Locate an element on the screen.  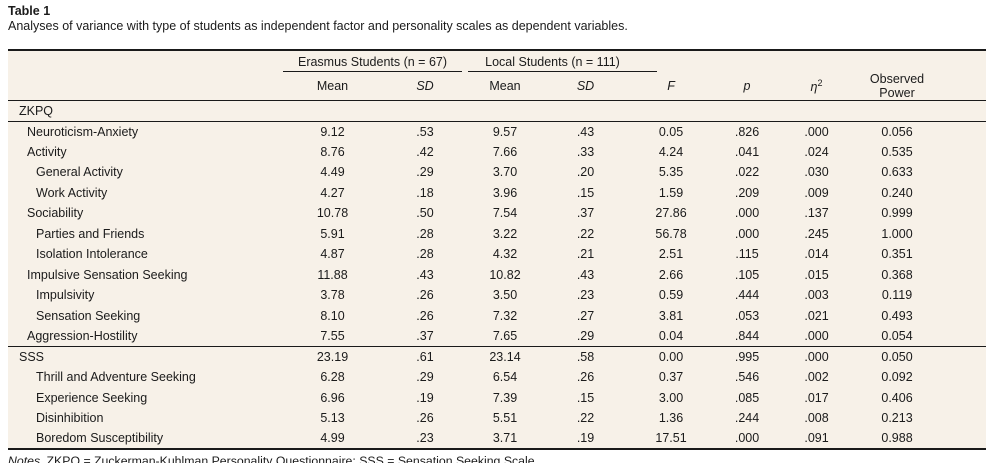
cell-mean-erasmus: 11.88 is located at coordinates (332, 274).